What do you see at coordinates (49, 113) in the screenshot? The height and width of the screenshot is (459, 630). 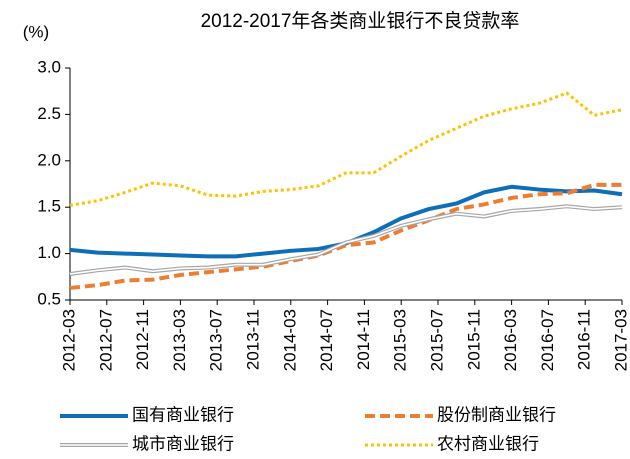 I see `y-tick-label: 2.5` at bounding box center [49, 113].